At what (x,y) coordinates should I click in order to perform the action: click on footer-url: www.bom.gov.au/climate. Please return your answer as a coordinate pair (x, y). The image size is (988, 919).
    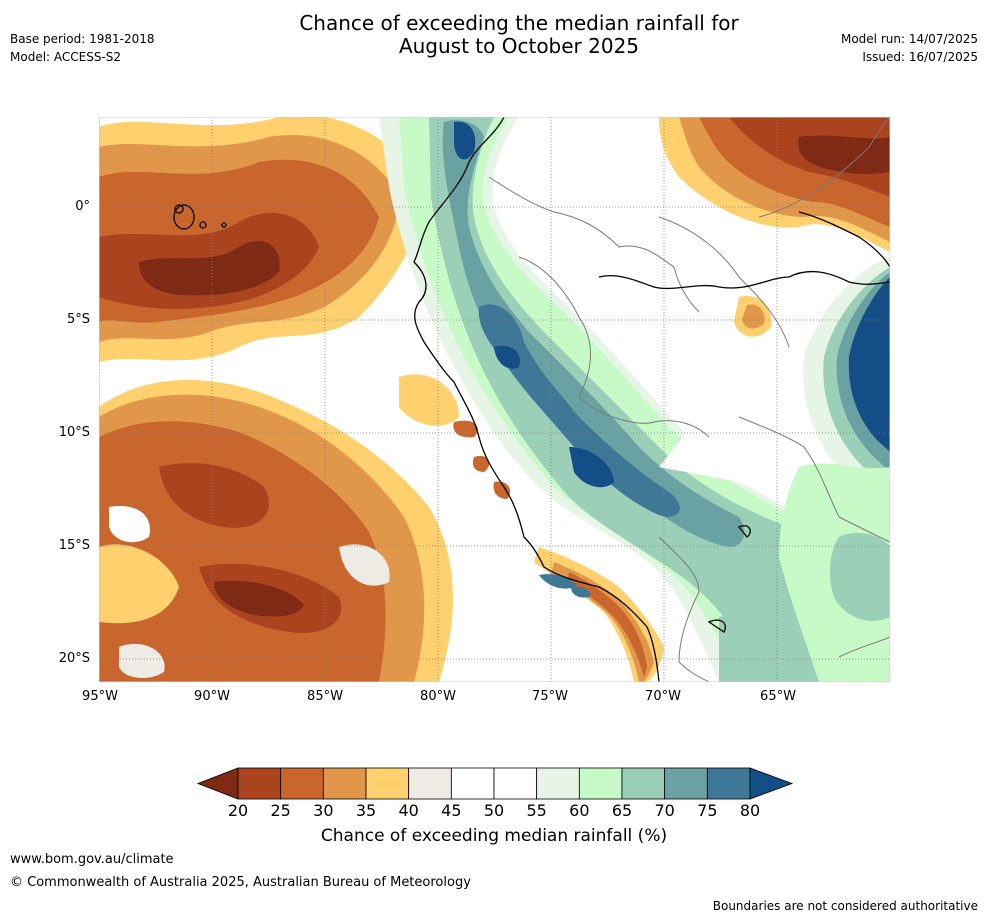
    Looking at the image, I should click on (92, 859).